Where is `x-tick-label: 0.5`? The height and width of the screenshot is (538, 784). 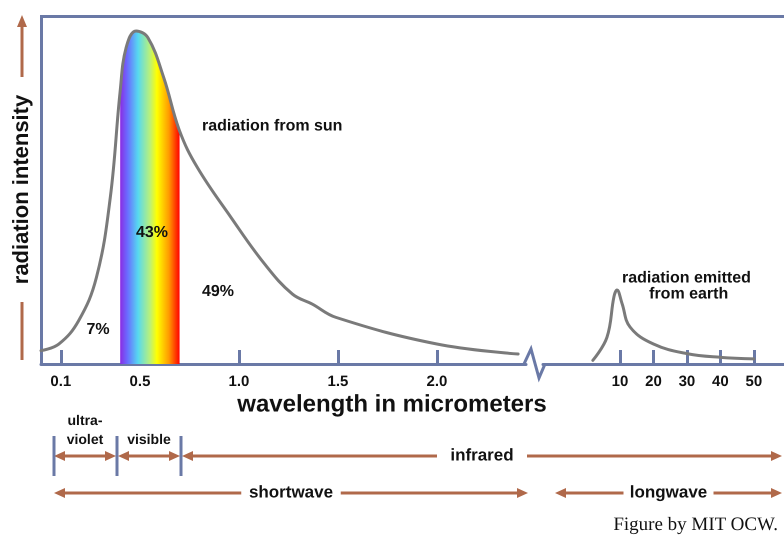
x-tick-label: 0.5 is located at coordinates (140, 381).